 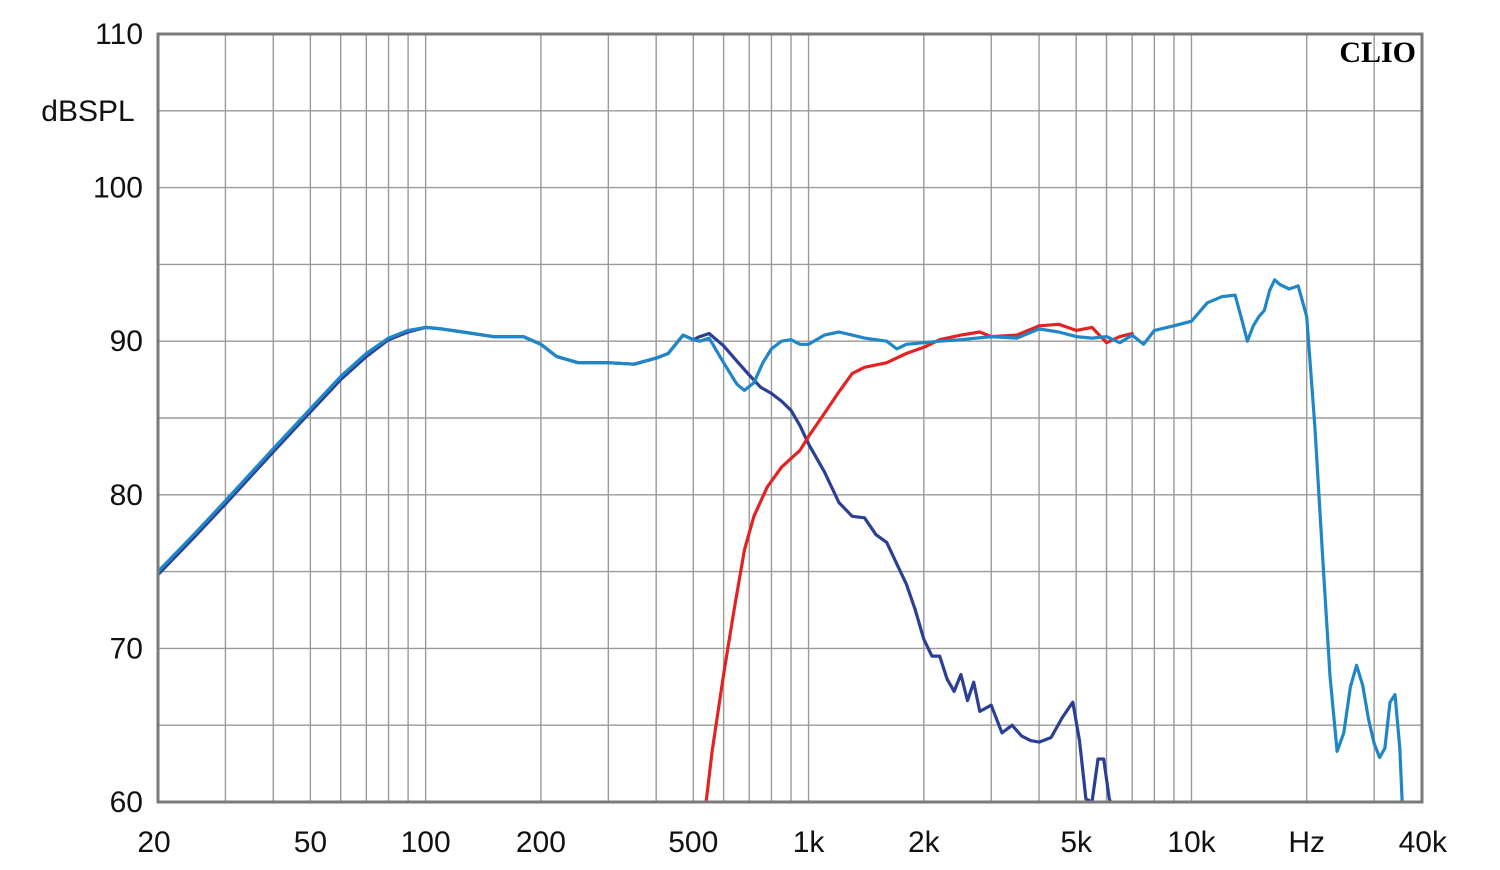 What do you see at coordinates (119, 34) in the screenshot?
I see `y-tick-label: 110` at bounding box center [119, 34].